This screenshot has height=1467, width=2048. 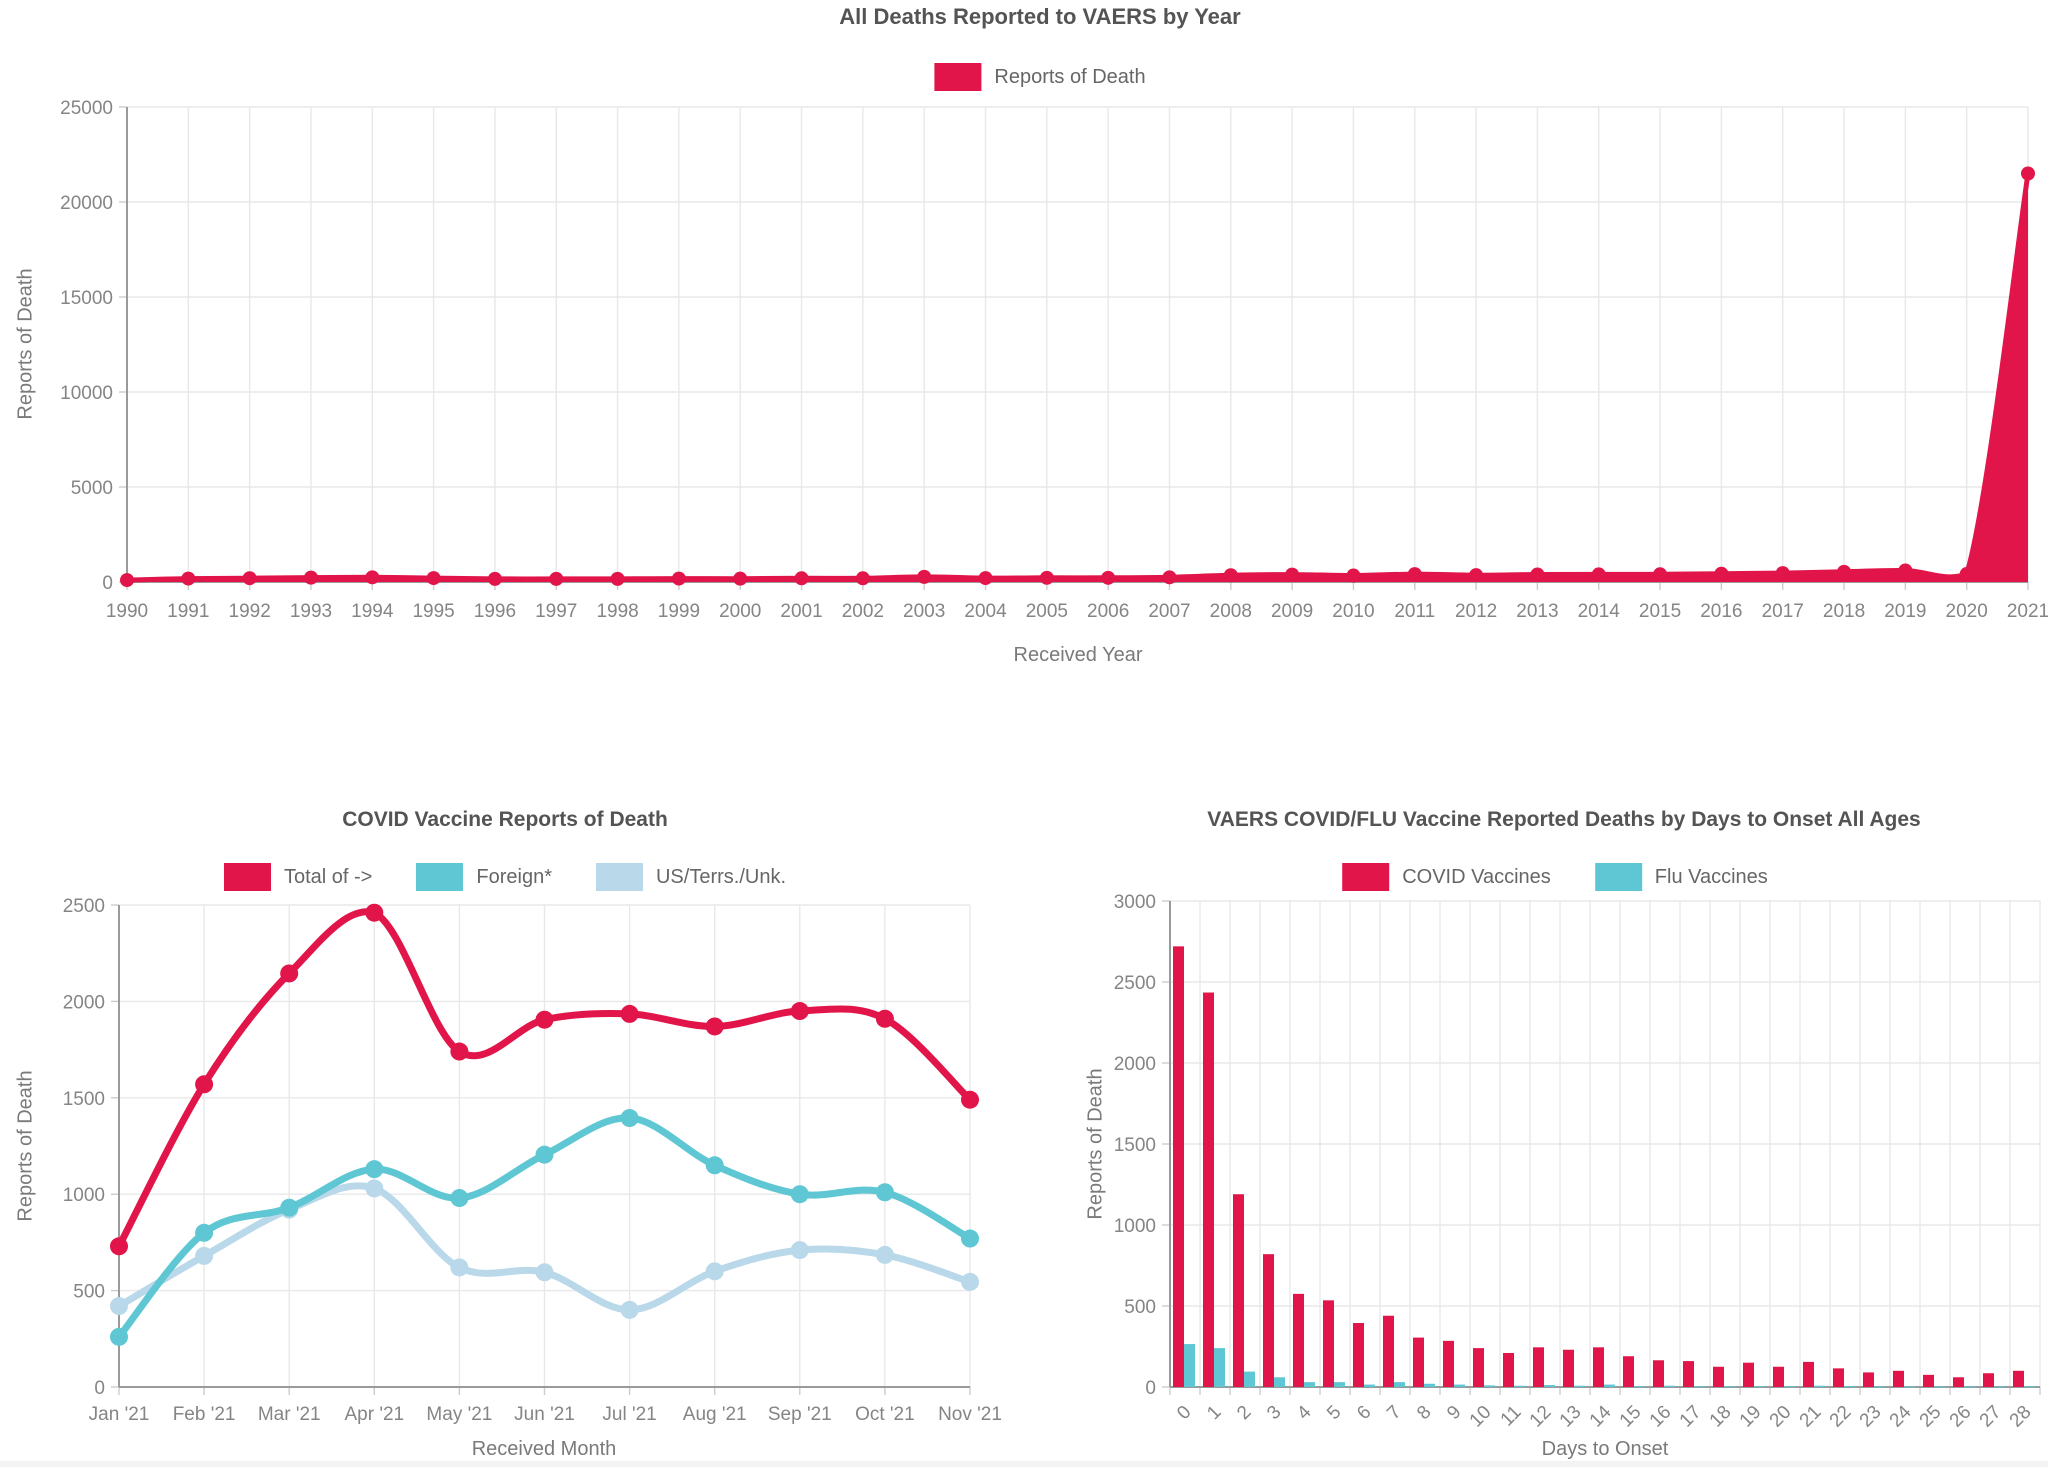 What do you see at coordinates (1571, 1417) in the screenshot?
I see `x-tick-label: 13` at bounding box center [1571, 1417].